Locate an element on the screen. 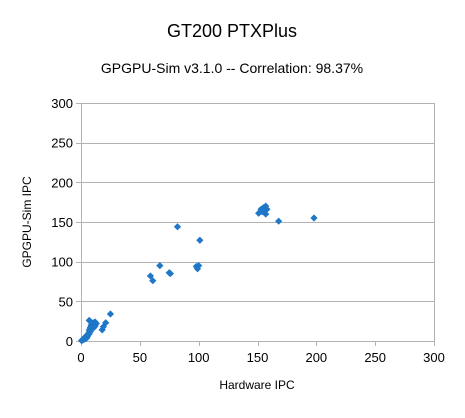 This screenshot has width=465, height=418. x-tick-label: 50 is located at coordinates (140, 357).